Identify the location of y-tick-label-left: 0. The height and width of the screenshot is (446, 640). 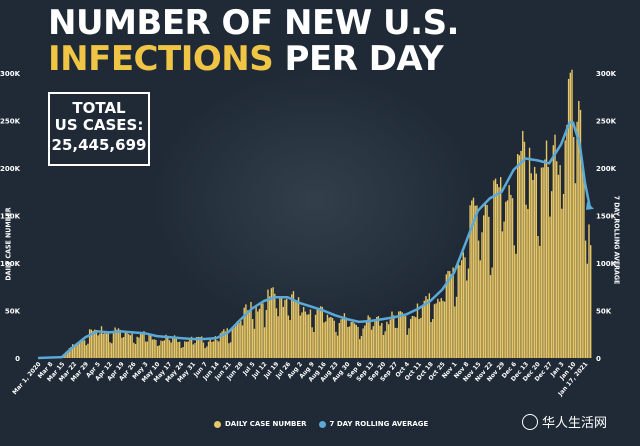
(17, 359).